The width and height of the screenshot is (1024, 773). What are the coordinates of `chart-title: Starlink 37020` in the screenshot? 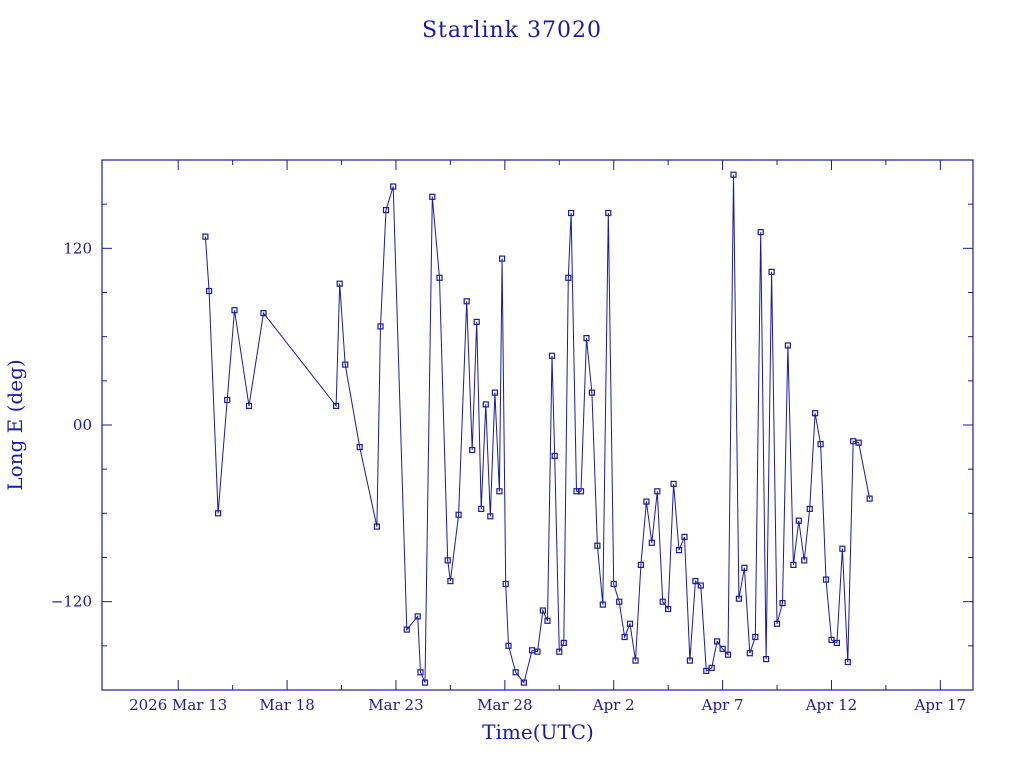 It's located at (512, 30).